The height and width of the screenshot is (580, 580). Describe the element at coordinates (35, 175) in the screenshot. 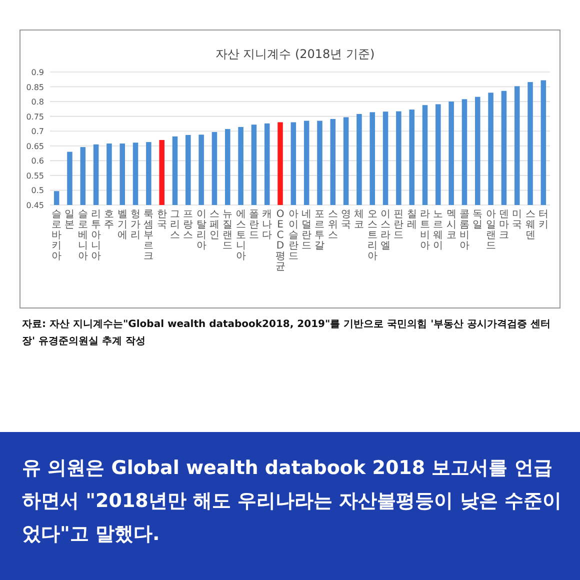

I see `y-tick-label: 0.55` at that location.